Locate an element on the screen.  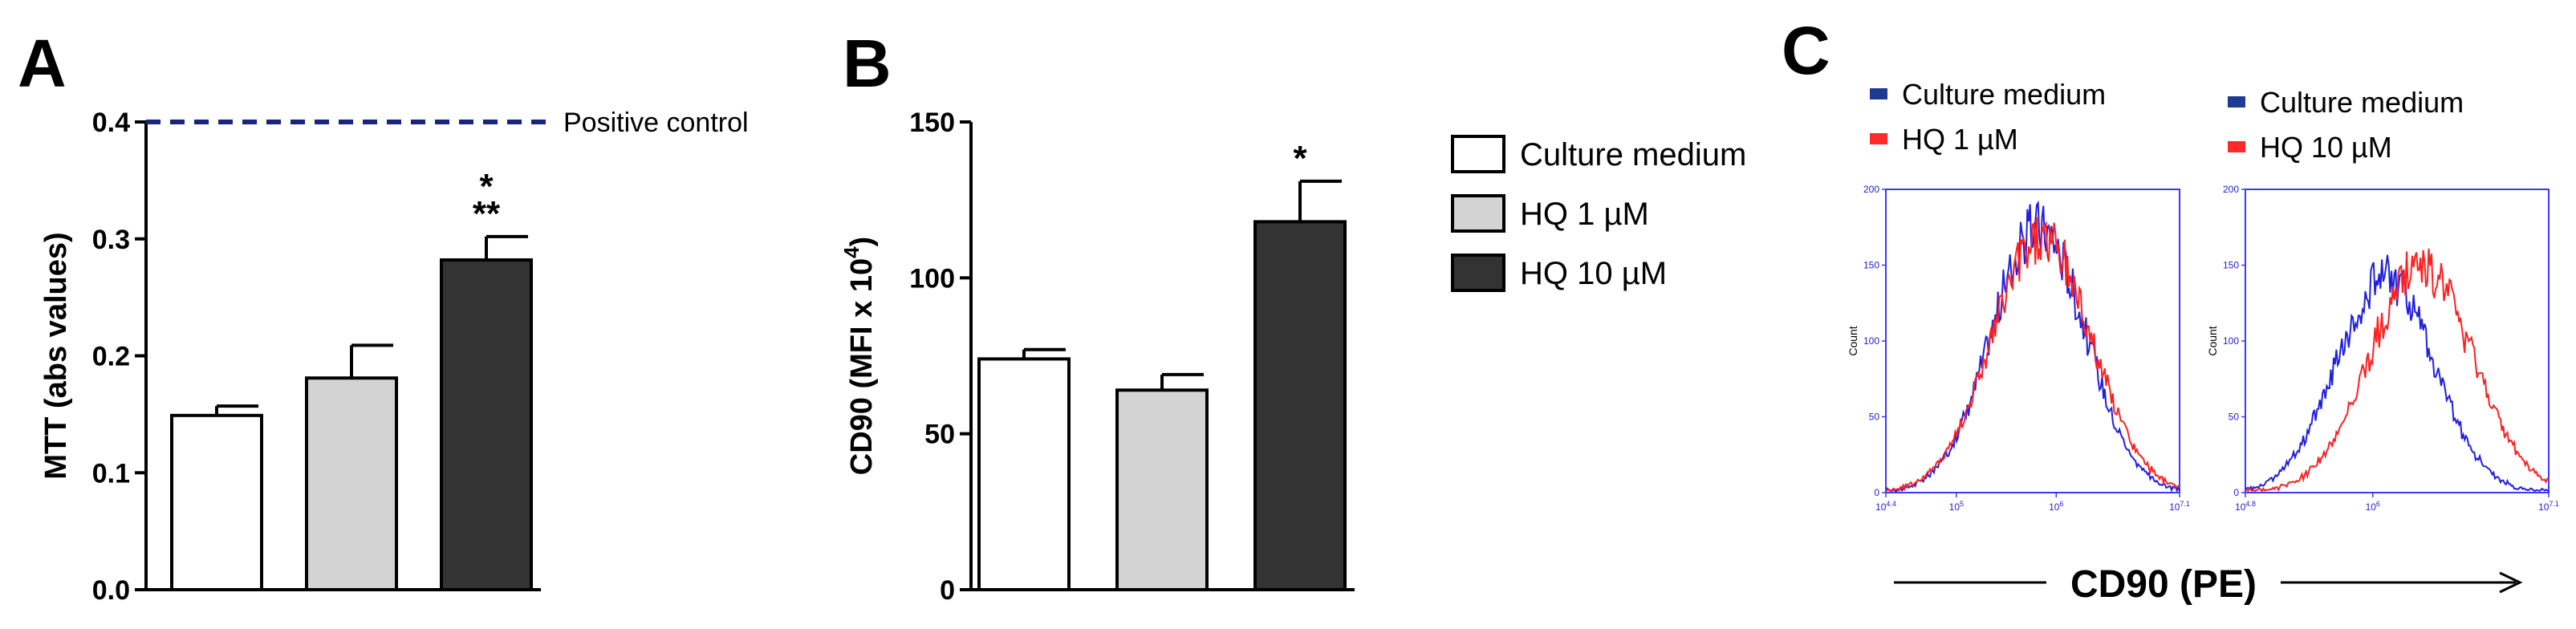
flow-x-tick-label: 10⁵ is located at coordinates (1957, 506).